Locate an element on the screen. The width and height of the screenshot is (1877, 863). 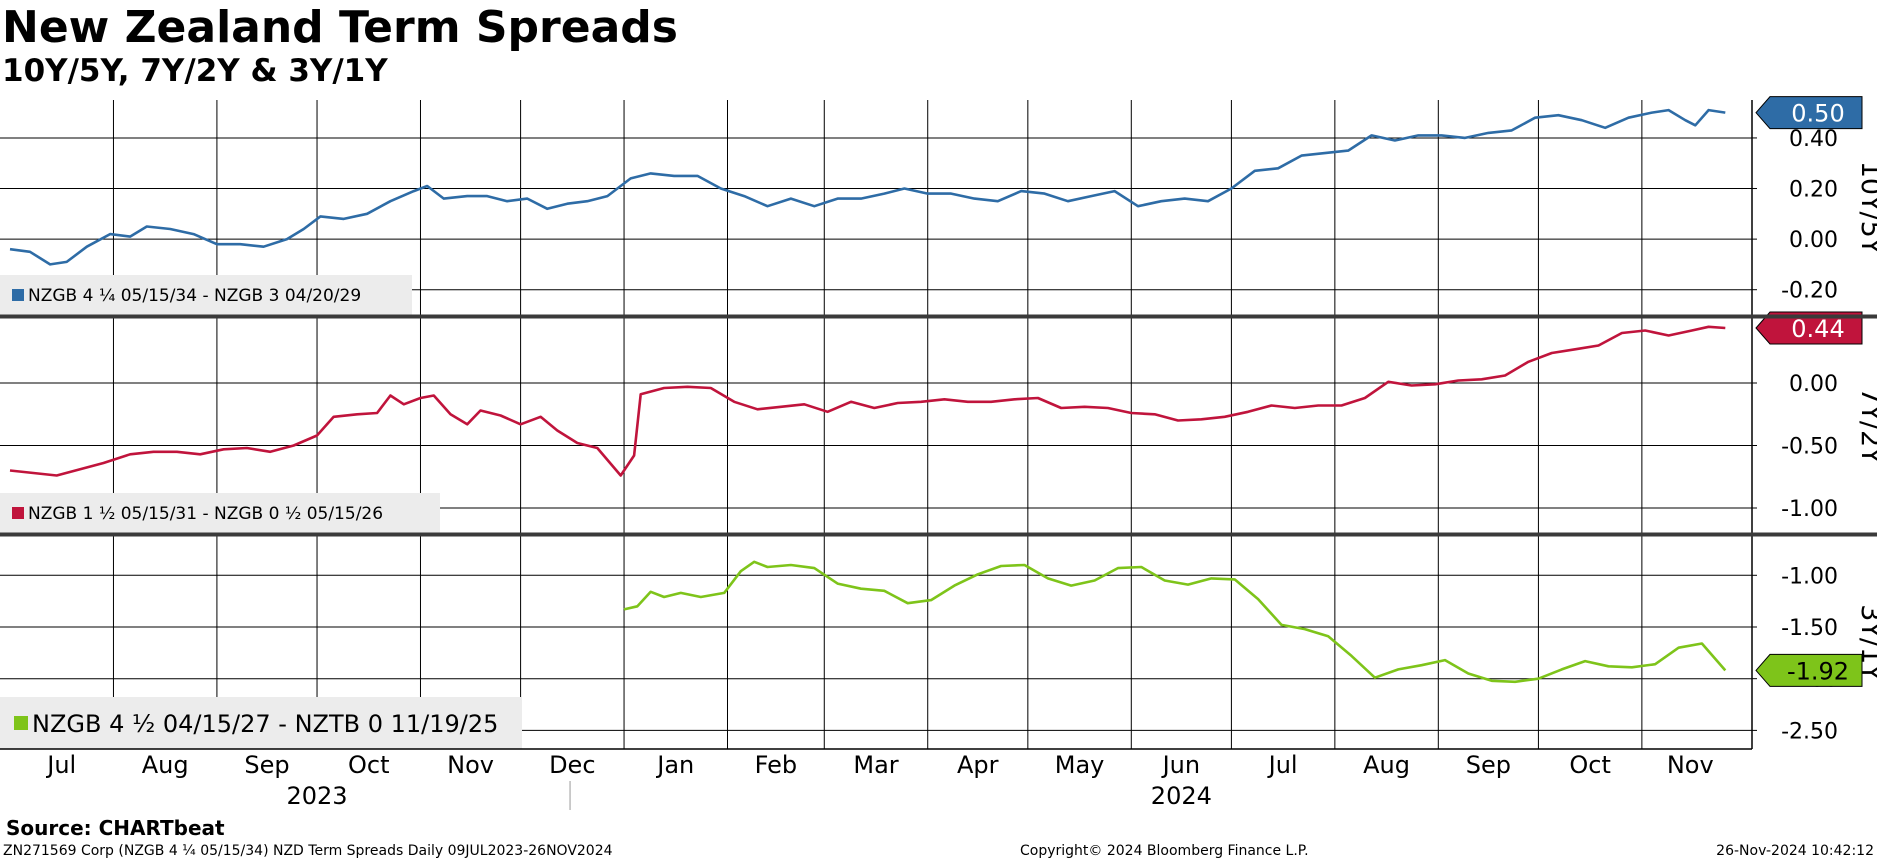
legend-label: NZGB 4 ¼ 05/15/34 - NZGB 3 04/20/29 is located at coordinates (194, 296).